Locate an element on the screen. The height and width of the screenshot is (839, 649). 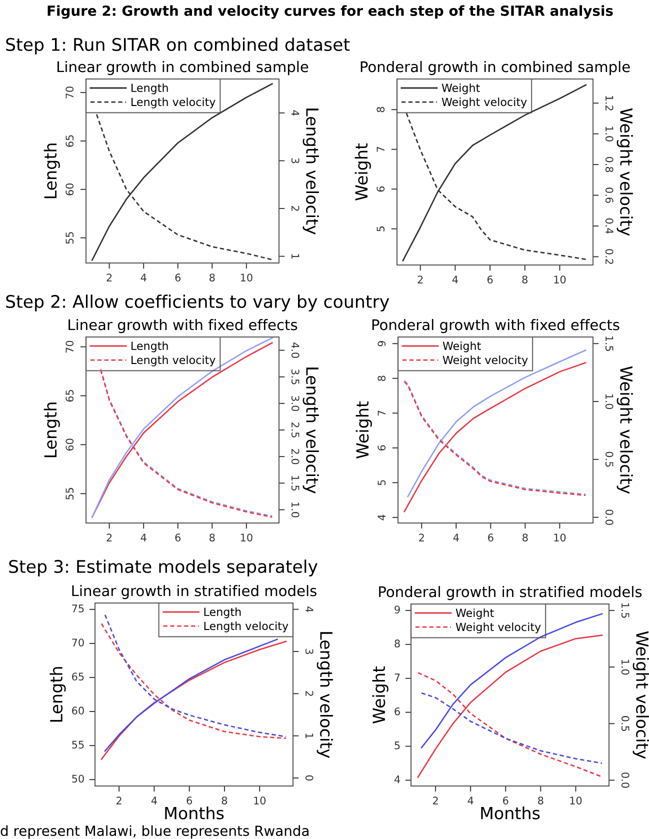
y2-tick-label: 4.0 is located at coordinates (295, 350).